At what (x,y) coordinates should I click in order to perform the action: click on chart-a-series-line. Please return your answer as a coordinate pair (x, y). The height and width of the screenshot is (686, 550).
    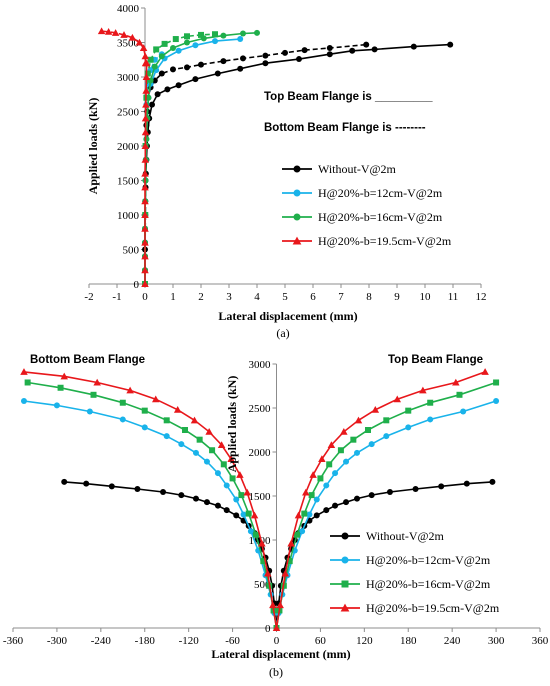
    Looking at the image, I should click on (124, 47).